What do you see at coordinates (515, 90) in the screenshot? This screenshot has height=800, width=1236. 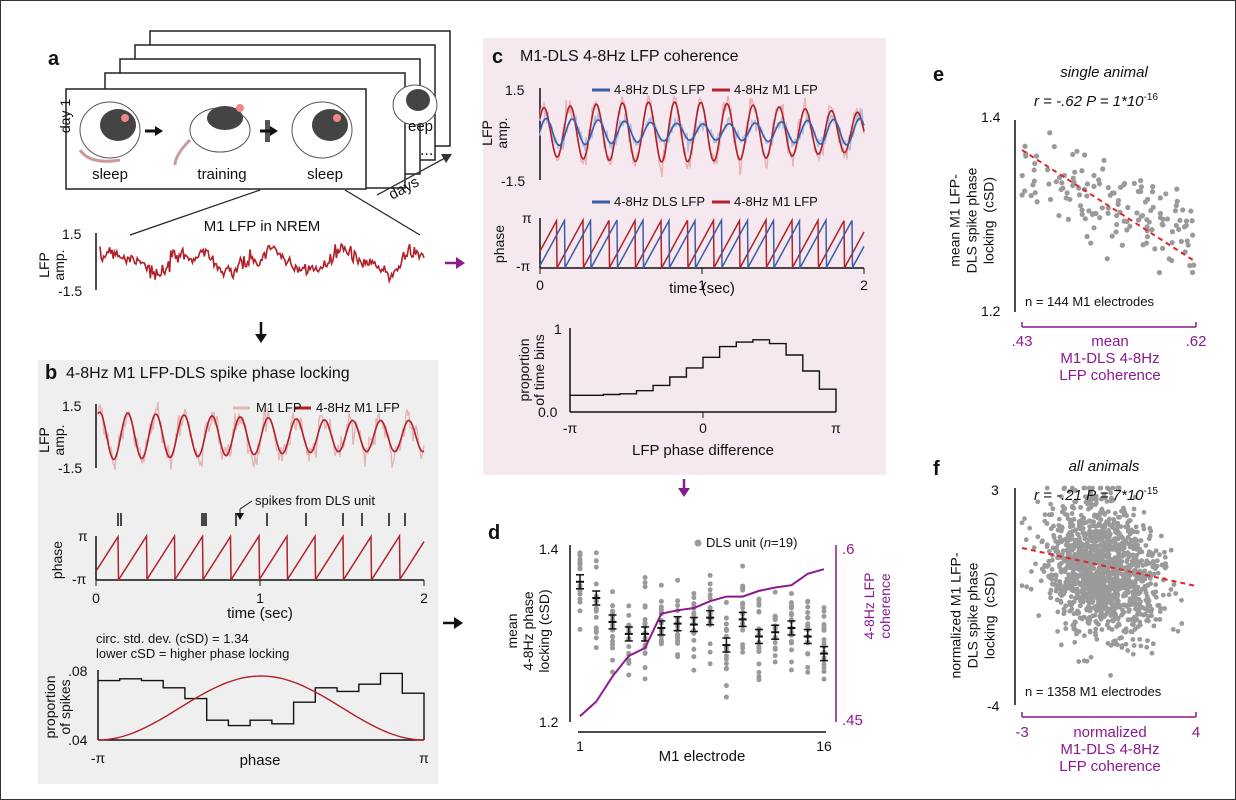 I see `c-ytick-top: 1.5` at bounding box center [515, 90].